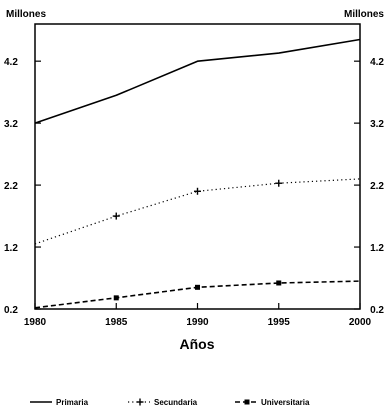 The height and width of the screenshot is (417, 387). I want to click on legend: Primaria Secundaria Universitaria, so click(170, 402).